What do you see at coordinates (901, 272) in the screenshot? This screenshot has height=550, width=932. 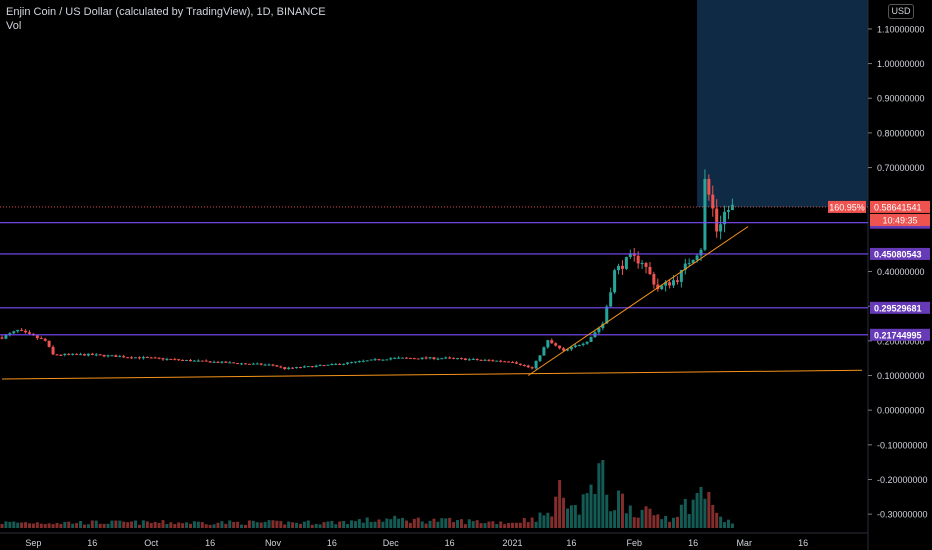 I see `y-tick-label: 0.40000000` at bounding box center [901, 272].